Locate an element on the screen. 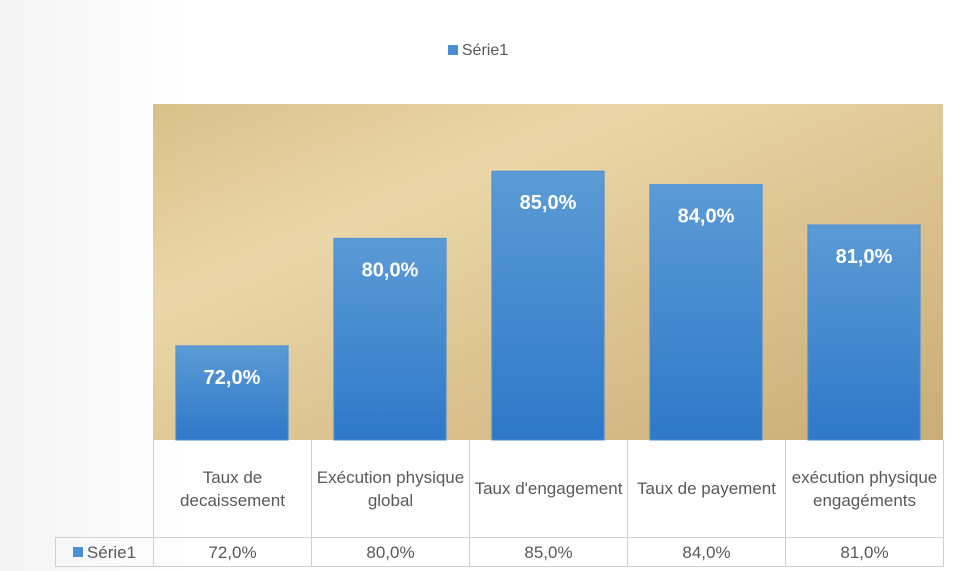 This screenshot has height=571, width=956. table-value: 84,0% is located at coordinates (706, 552).